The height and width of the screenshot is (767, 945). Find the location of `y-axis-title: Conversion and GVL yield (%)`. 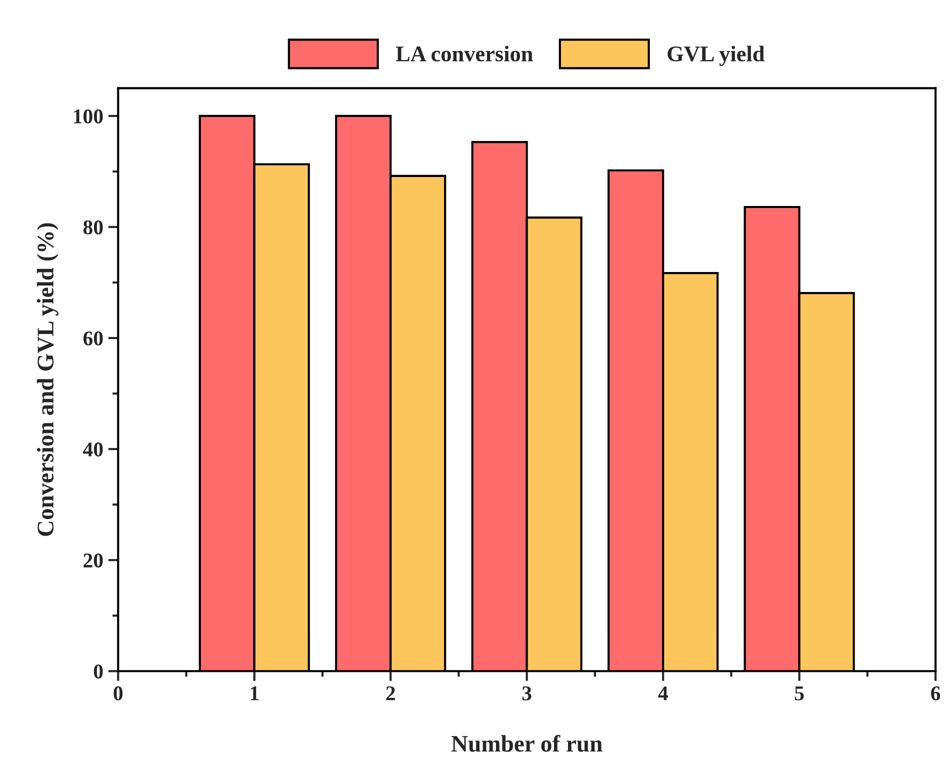

y-axis-title: Conversion and GVL yield (%) is located at coordinates (47, 379).